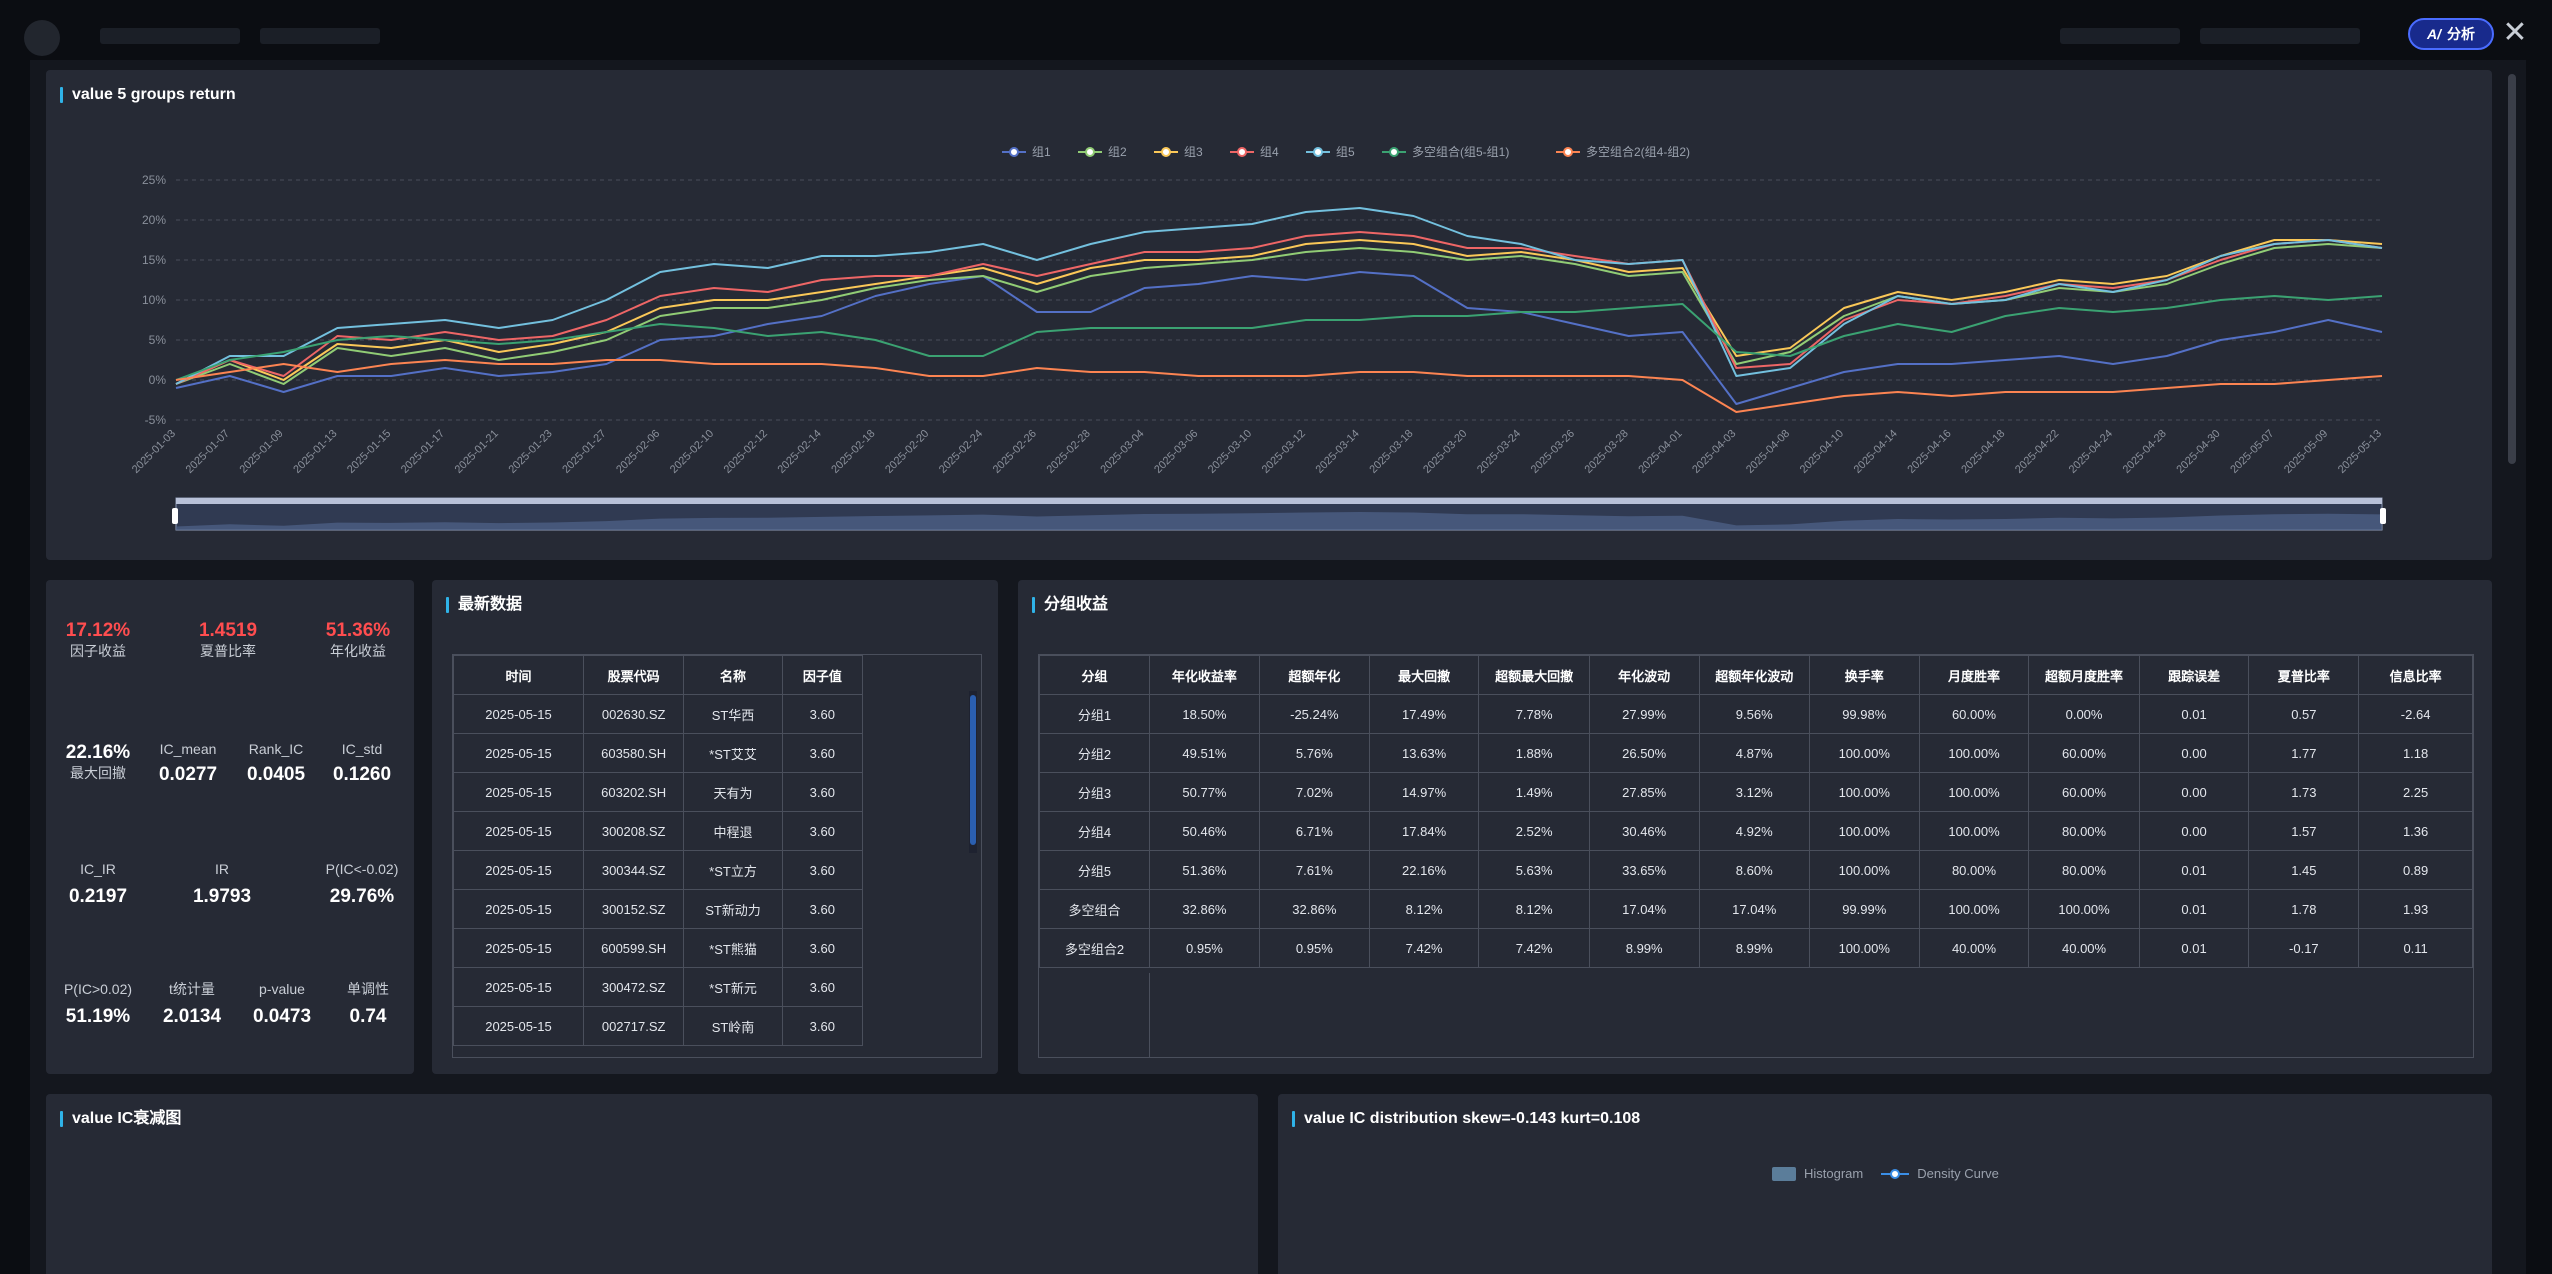 Image resolution: width=2552 pixels, height=1274 pixels. Describe the element at coordinates (1204, 675) in the screenshot. I see `column-header: 年化收益率` at that location.